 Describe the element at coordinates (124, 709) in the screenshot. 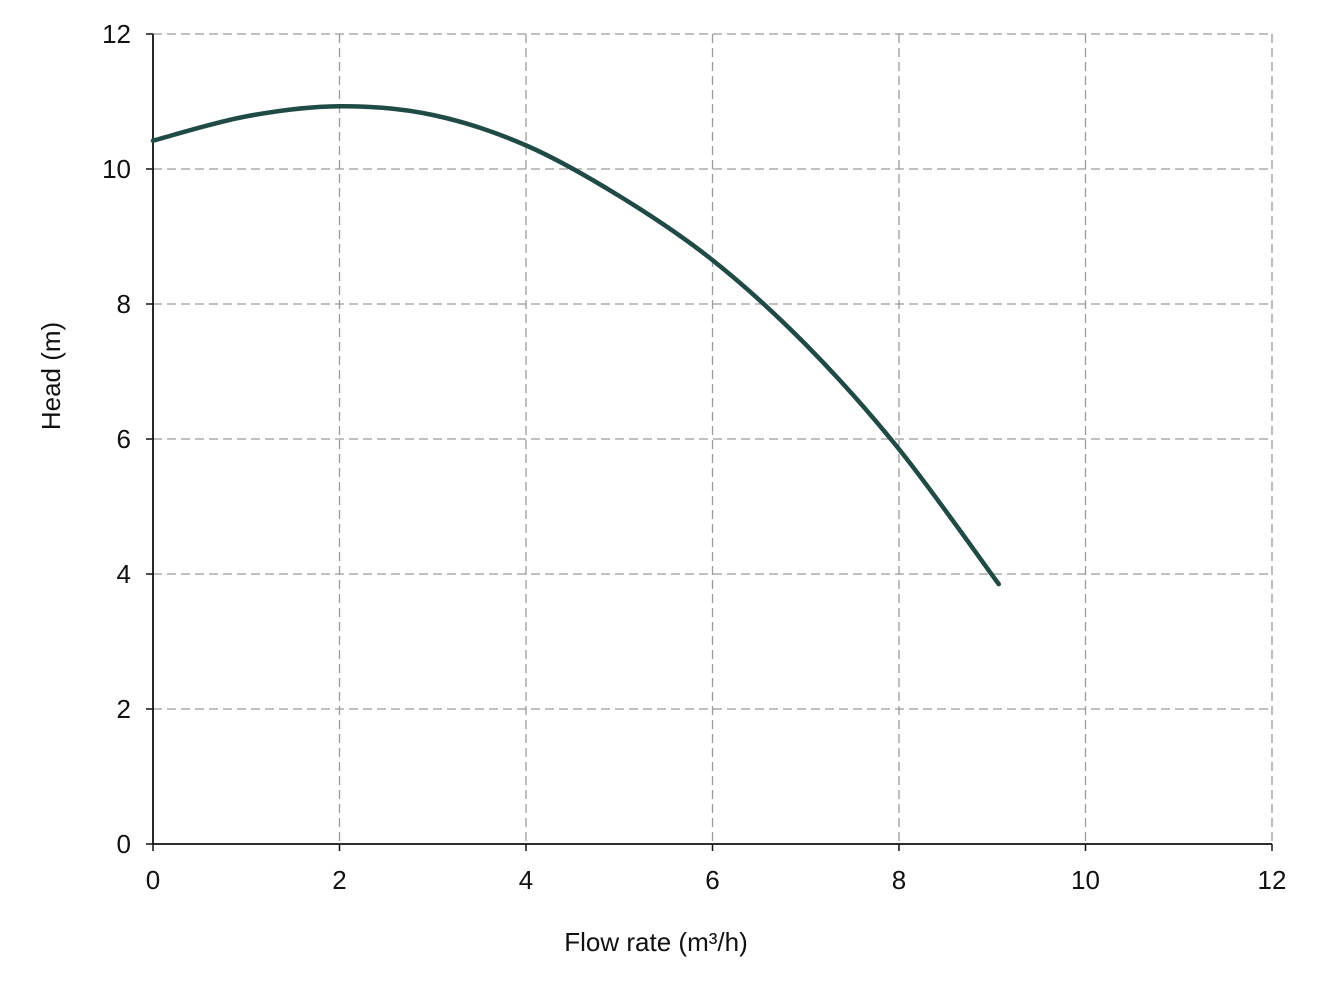

I see `y-tick-label: 2` at that location.